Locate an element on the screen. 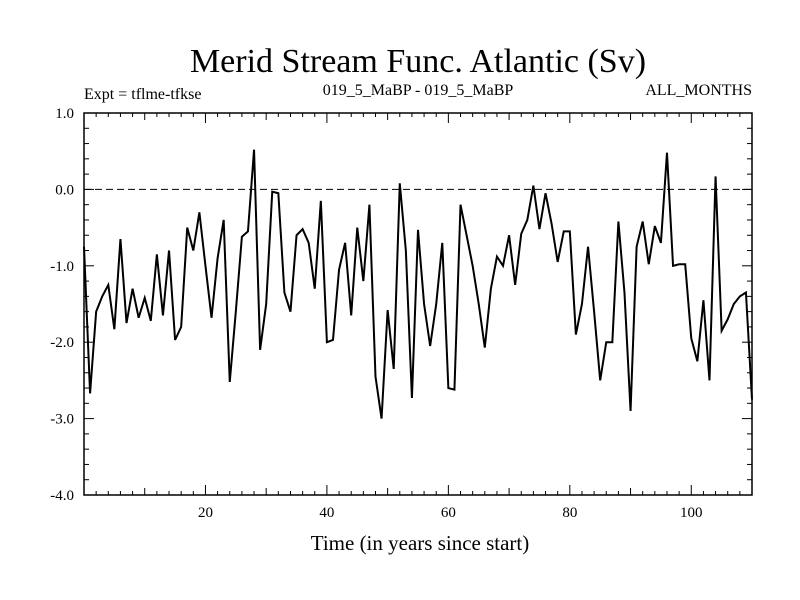 The image size is (800, 600). y-tick-label: -4.0 is located at coordinates (62, 496).